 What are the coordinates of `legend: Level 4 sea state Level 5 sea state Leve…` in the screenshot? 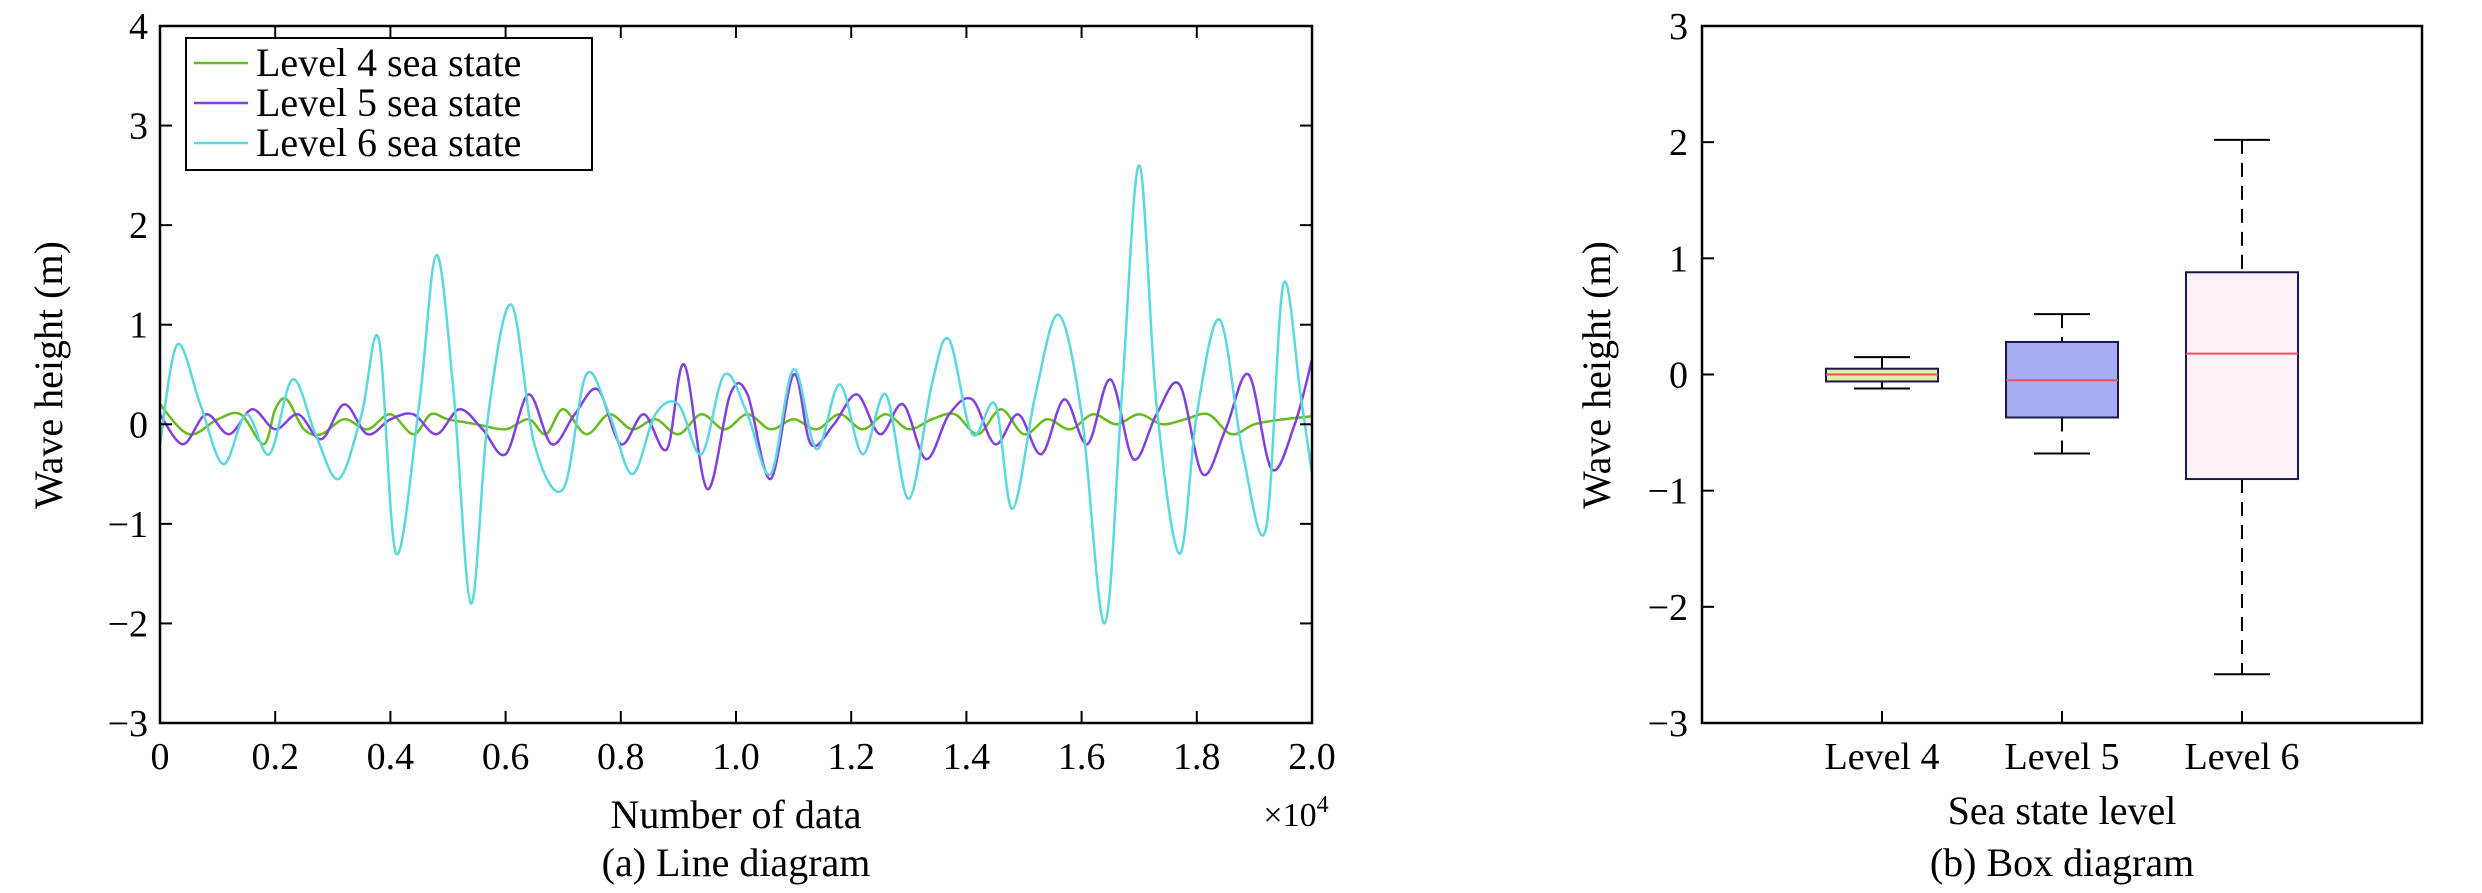 It's located at (389, 104).